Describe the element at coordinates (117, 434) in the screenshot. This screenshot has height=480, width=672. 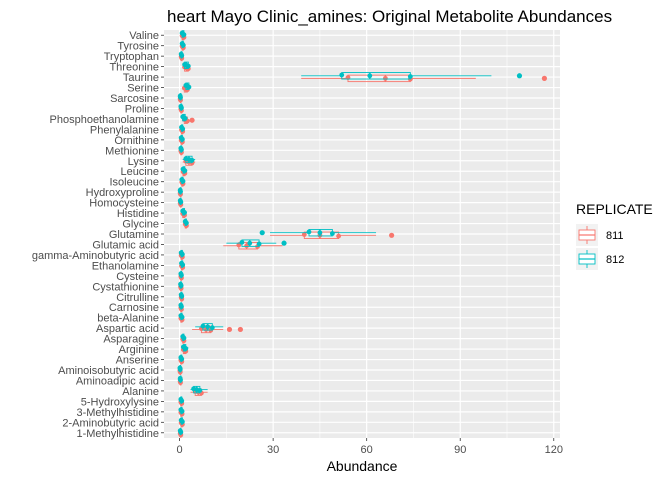
I see `y-tick-label: 1-Methylhistidine` at that location.